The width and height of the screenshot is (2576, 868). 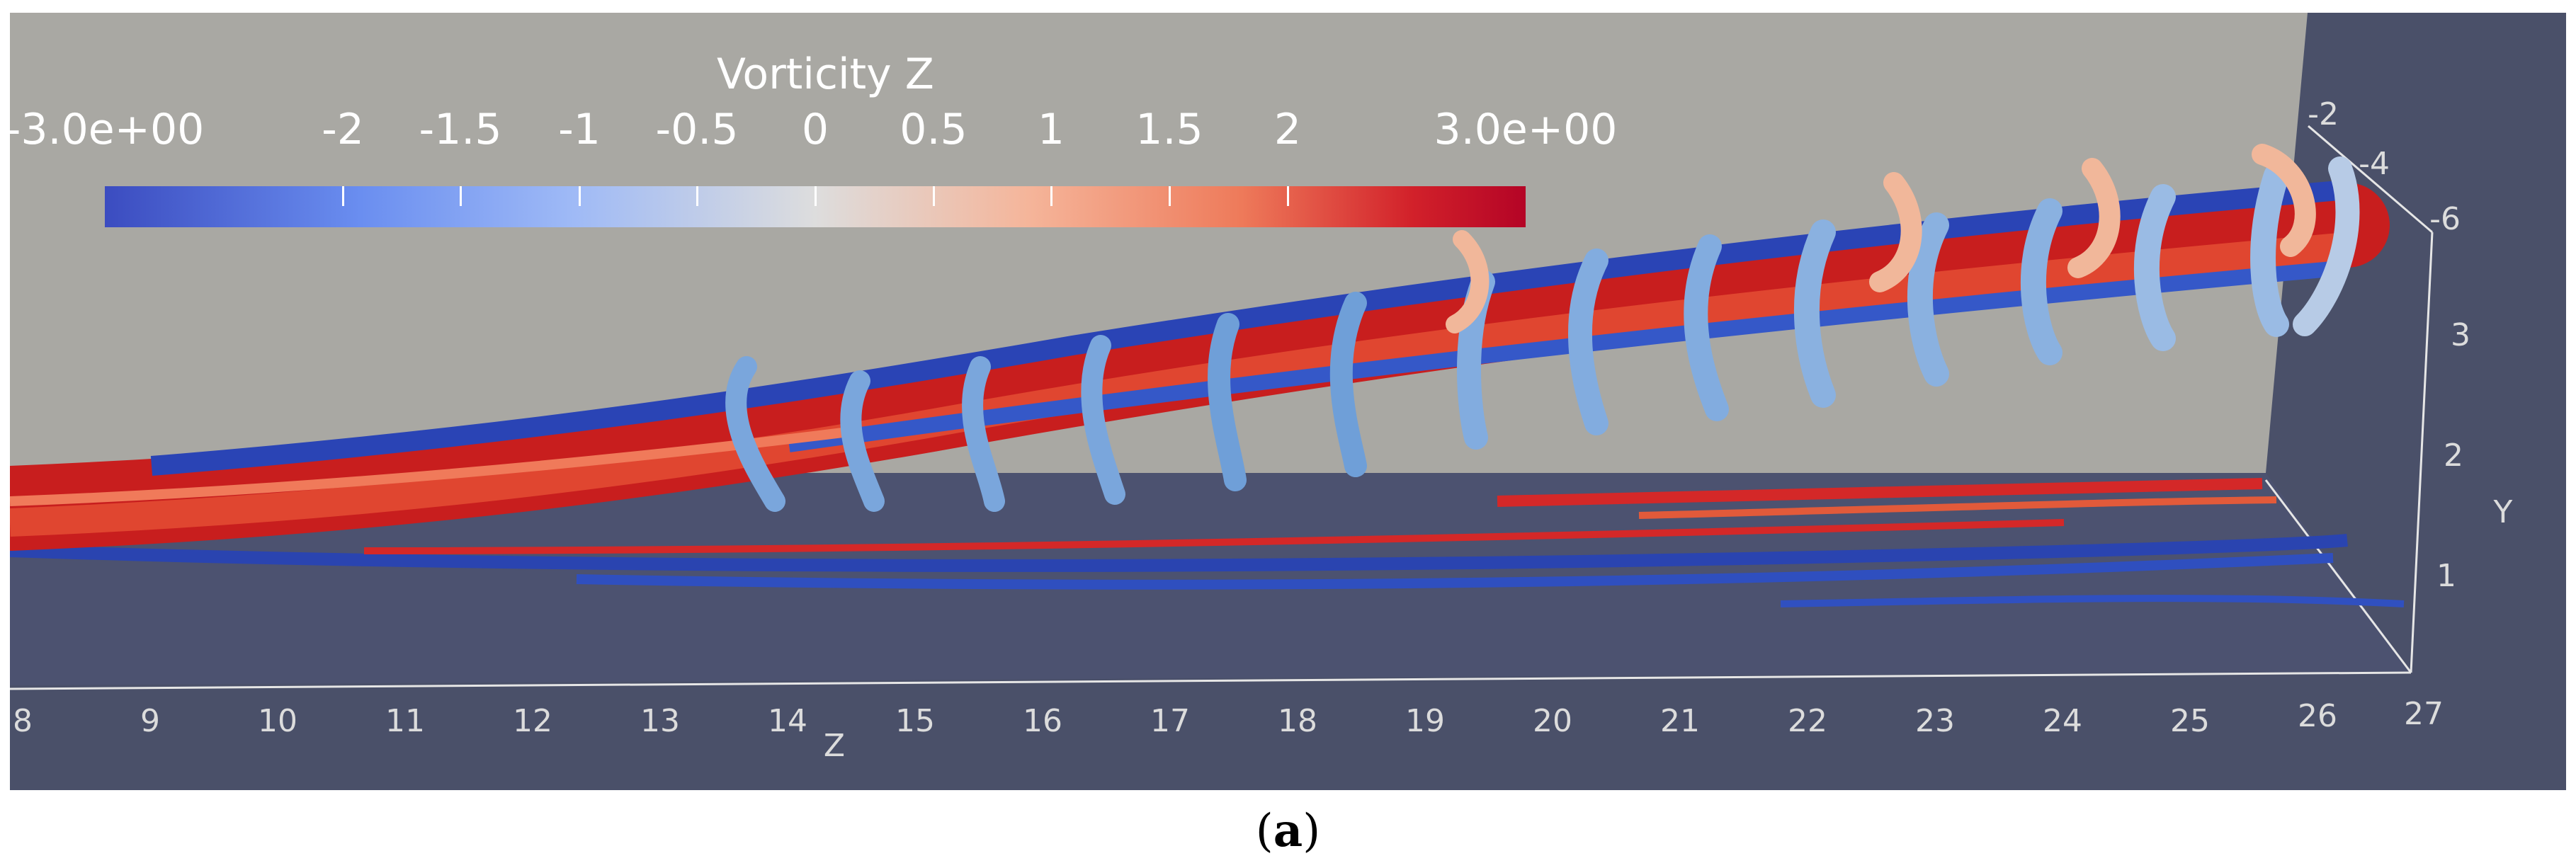 I want to click on z-tick: 23, so click(x=1935, y=721).